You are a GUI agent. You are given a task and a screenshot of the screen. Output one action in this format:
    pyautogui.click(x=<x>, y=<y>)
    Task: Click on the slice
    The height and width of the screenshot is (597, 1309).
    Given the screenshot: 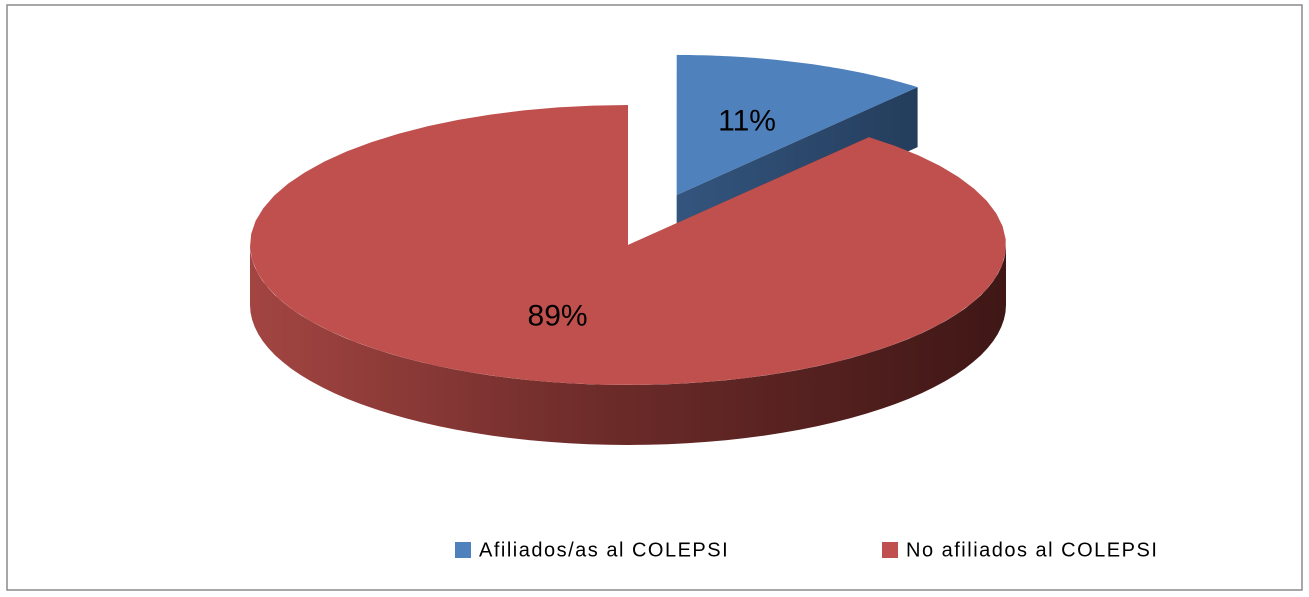 What is the action you would take?
    pyautogui.click(x=797, y=124)
    